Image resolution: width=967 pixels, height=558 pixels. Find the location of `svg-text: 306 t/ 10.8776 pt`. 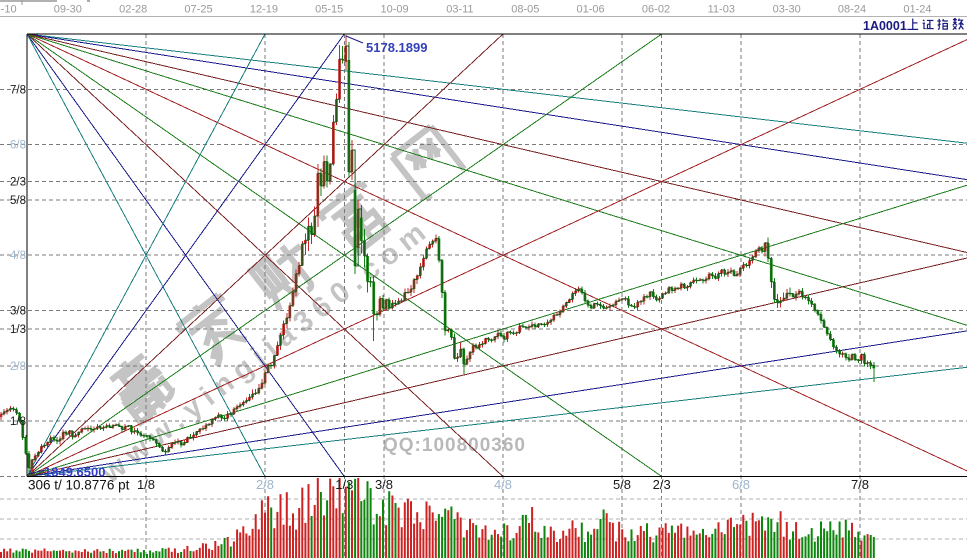

svg-text: 306 t/ 10.8776 pt is located at coordinates (79, 485).